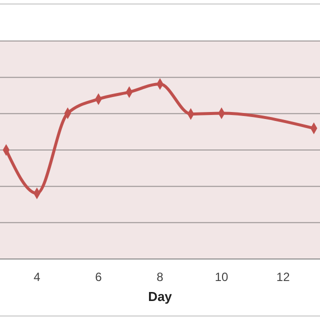 The height and width of the screenshot is (320, 320). What do you see at coordinates (283, 277) in the screenshot?
I see `x-tick-label: 12` at bounding box center [283, 277].